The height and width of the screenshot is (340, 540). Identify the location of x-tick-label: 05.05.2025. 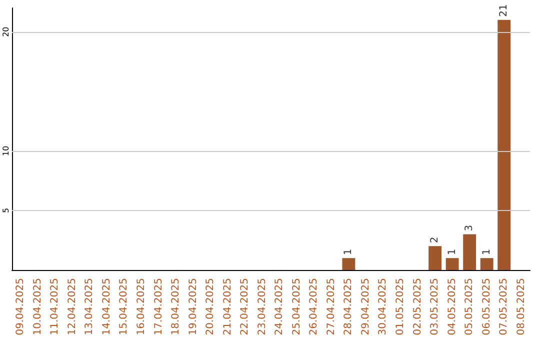
(470, 307).